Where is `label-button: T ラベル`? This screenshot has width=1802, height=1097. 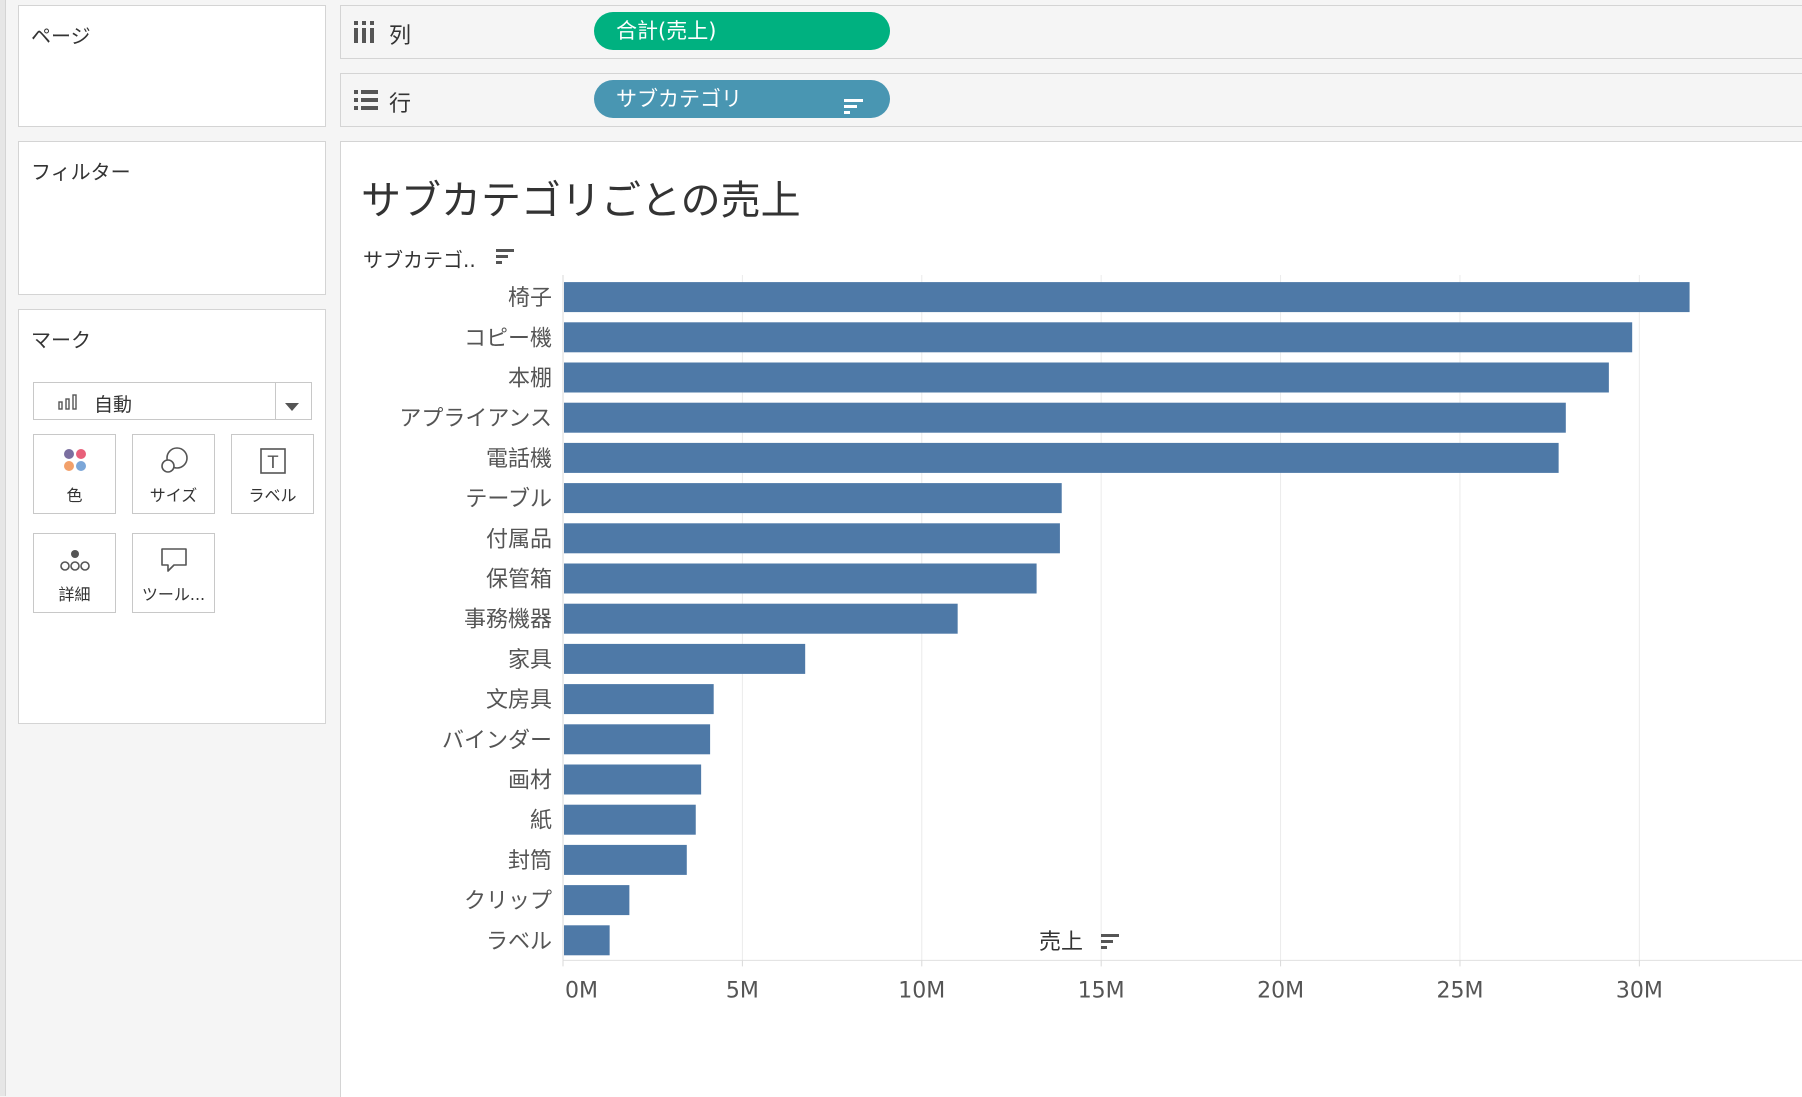
label-button: T ラベル is located at coordinates (272, 474).